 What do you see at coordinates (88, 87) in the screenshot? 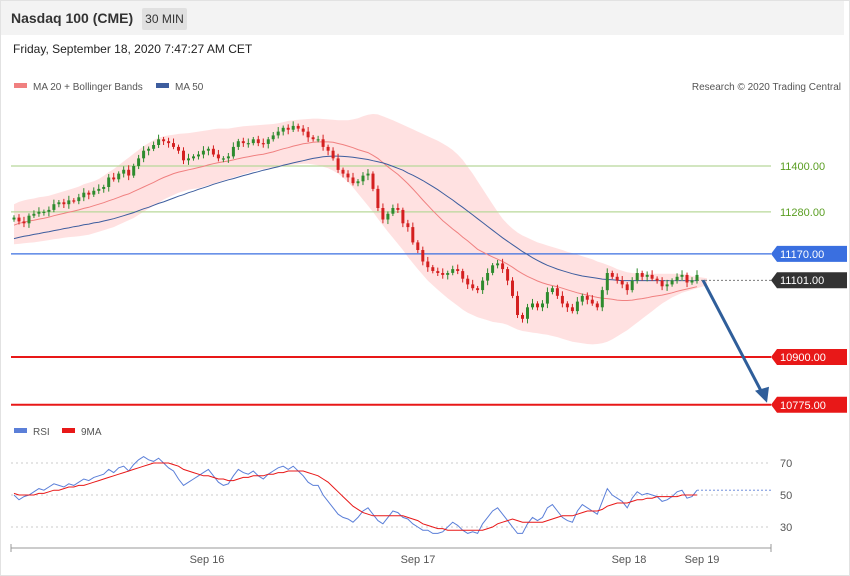
I see `ma20-legend-label: MA 20 + Bollinger Bands` at bounding box center [88, 87].